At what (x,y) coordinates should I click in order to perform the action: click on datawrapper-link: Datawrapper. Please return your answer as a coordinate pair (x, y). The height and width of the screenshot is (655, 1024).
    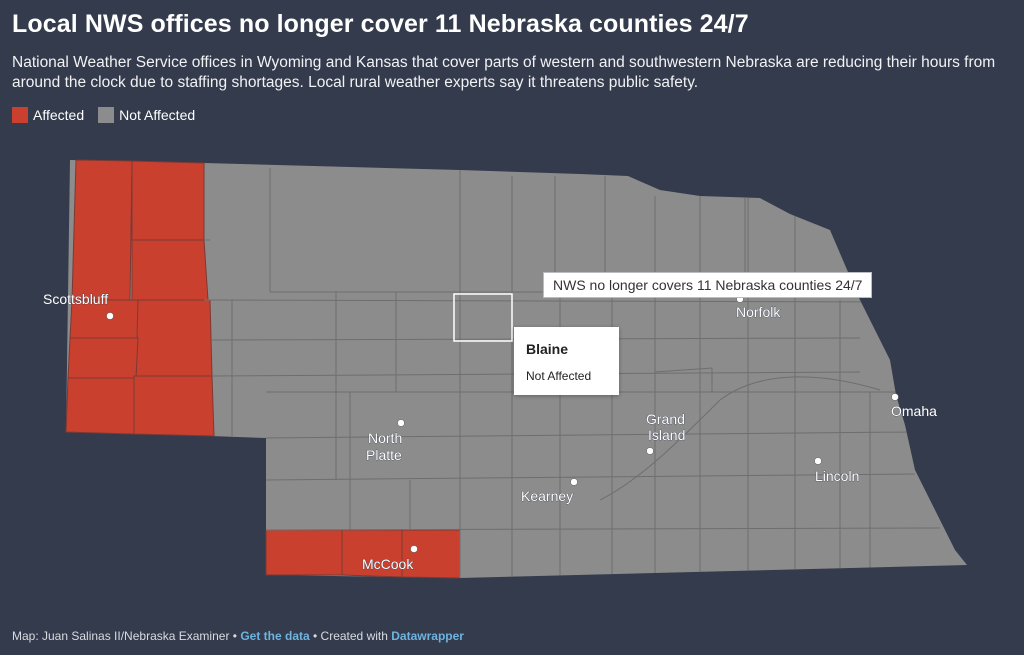
    Looking at the image, I should click on (427, 636).